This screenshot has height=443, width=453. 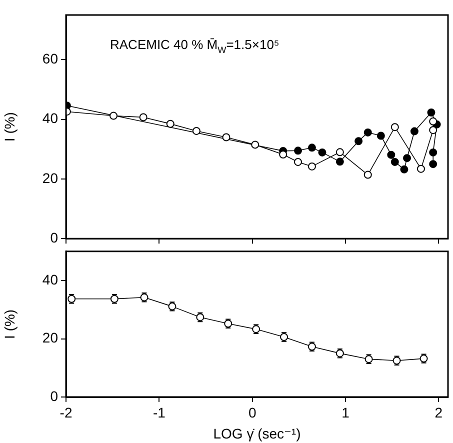 What do you see at coordinates (257, 433) in the screenshot?
I see `x-axis-title: LOG γ̇ (sec⁻¹)` at bounding box center [257, 433].